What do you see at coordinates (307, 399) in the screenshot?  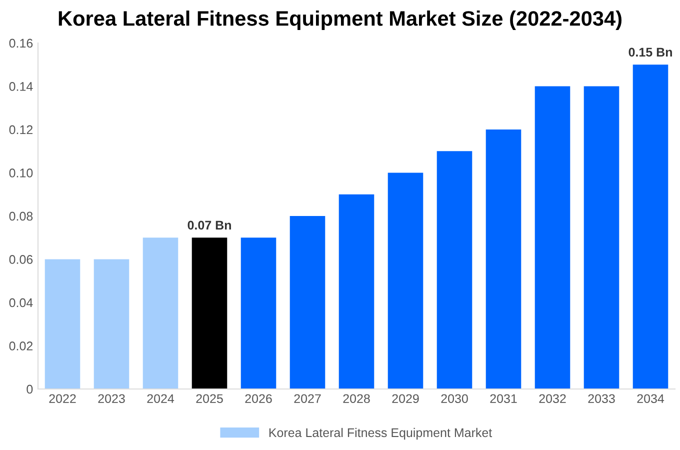 I see `x-tick-label: 2027` at bounding box center [307, 399].